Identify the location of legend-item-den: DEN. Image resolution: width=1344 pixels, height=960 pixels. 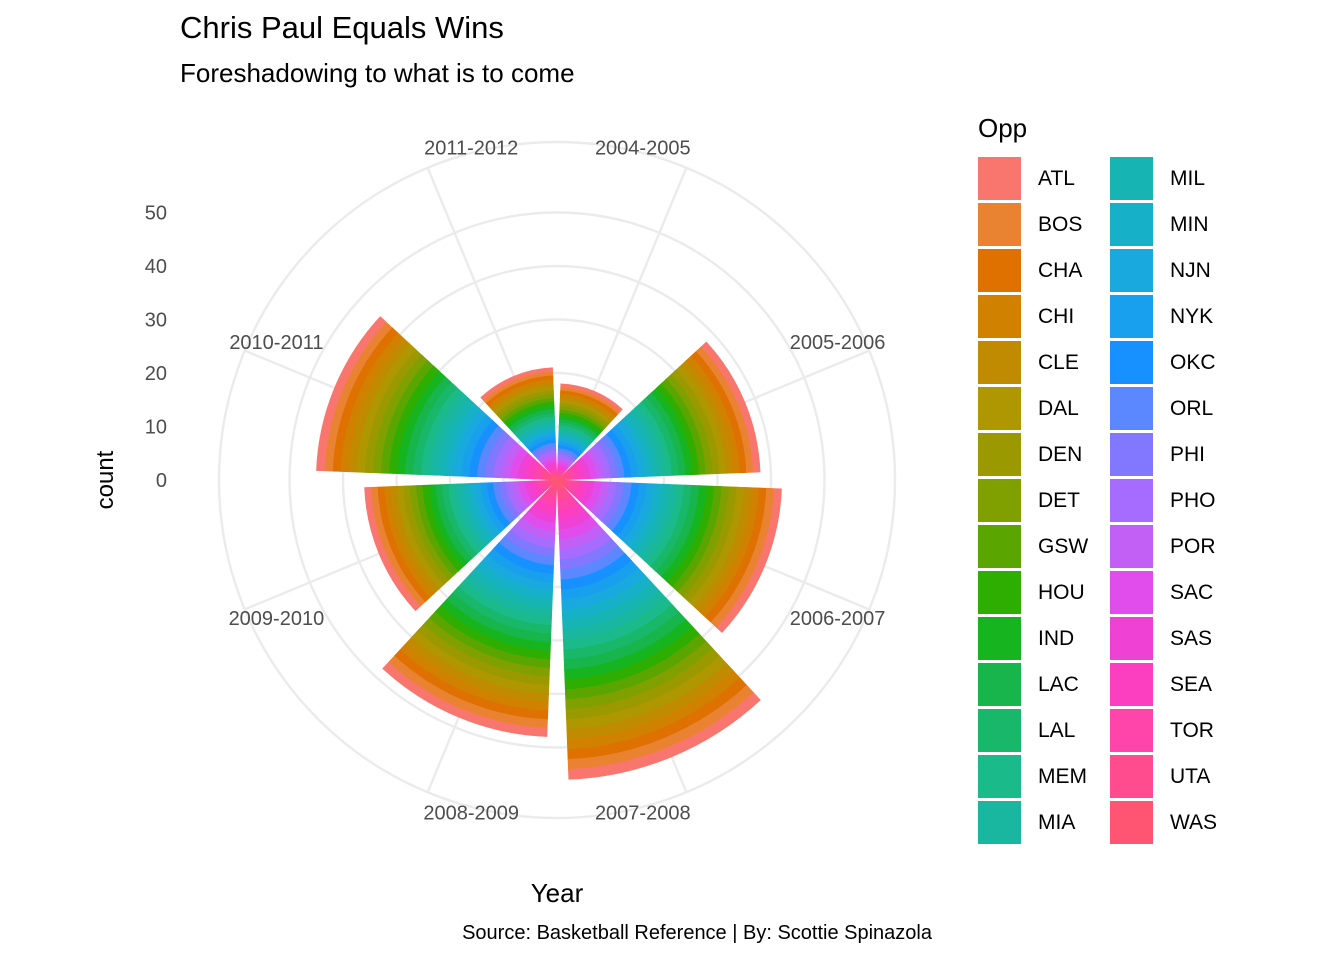
(1048, 455).